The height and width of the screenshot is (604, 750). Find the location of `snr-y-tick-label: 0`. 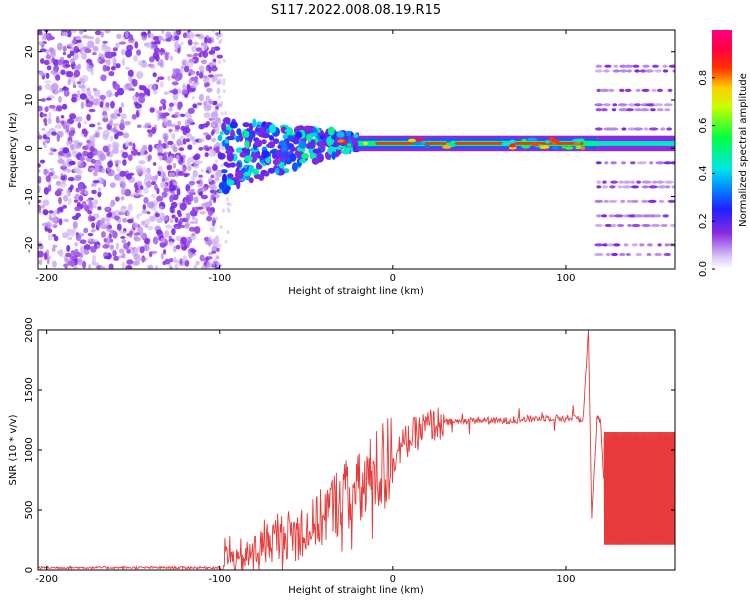

snr-y-tick-label: 0 is located at coordinates (29, 570).